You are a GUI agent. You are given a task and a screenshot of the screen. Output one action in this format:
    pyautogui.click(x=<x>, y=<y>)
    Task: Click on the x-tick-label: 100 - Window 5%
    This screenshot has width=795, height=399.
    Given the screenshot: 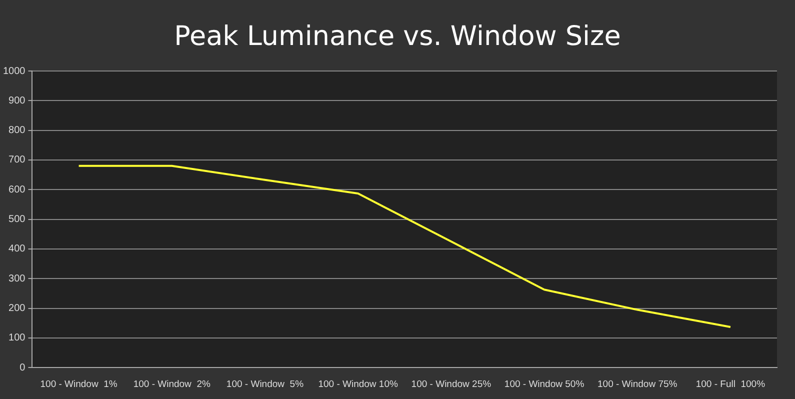 What is the action you would take?
    pyautogui.click(x=265, y=384)
    